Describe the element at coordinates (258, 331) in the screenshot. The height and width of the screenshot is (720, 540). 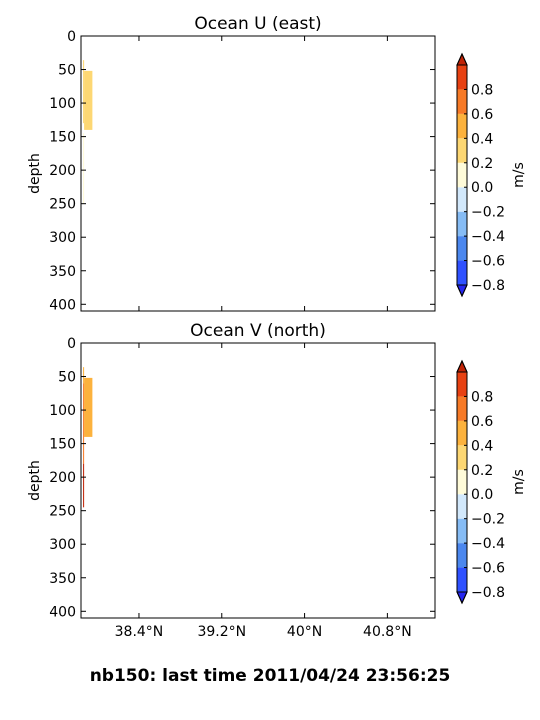
I see `chart-title: Ocean V (north)` at that location.